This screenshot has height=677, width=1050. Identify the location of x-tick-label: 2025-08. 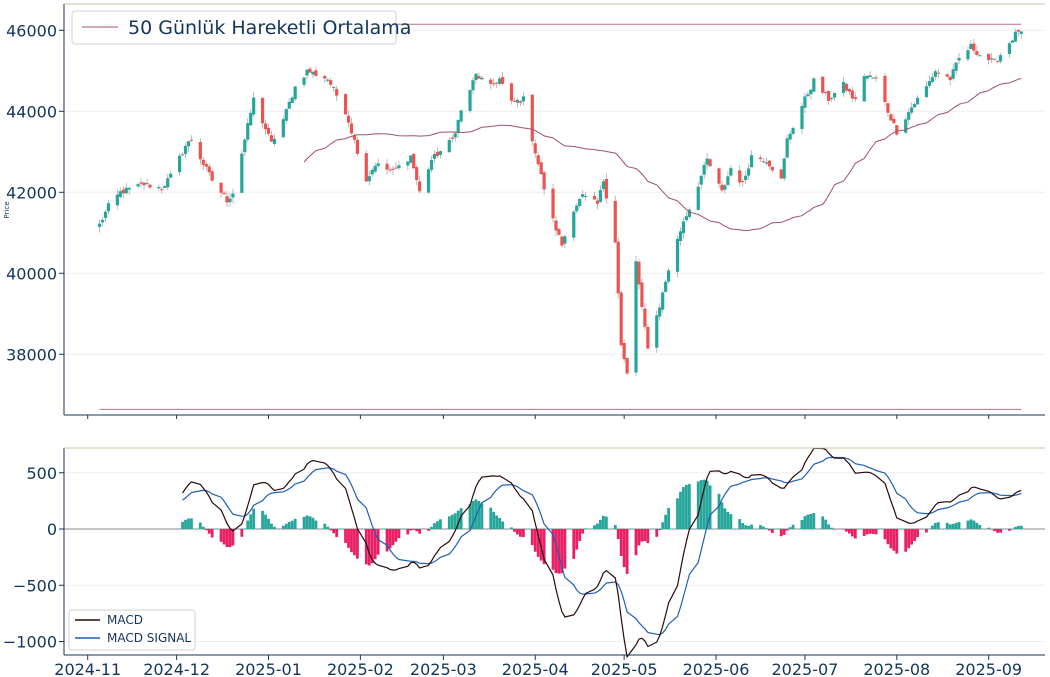
(896, 668).